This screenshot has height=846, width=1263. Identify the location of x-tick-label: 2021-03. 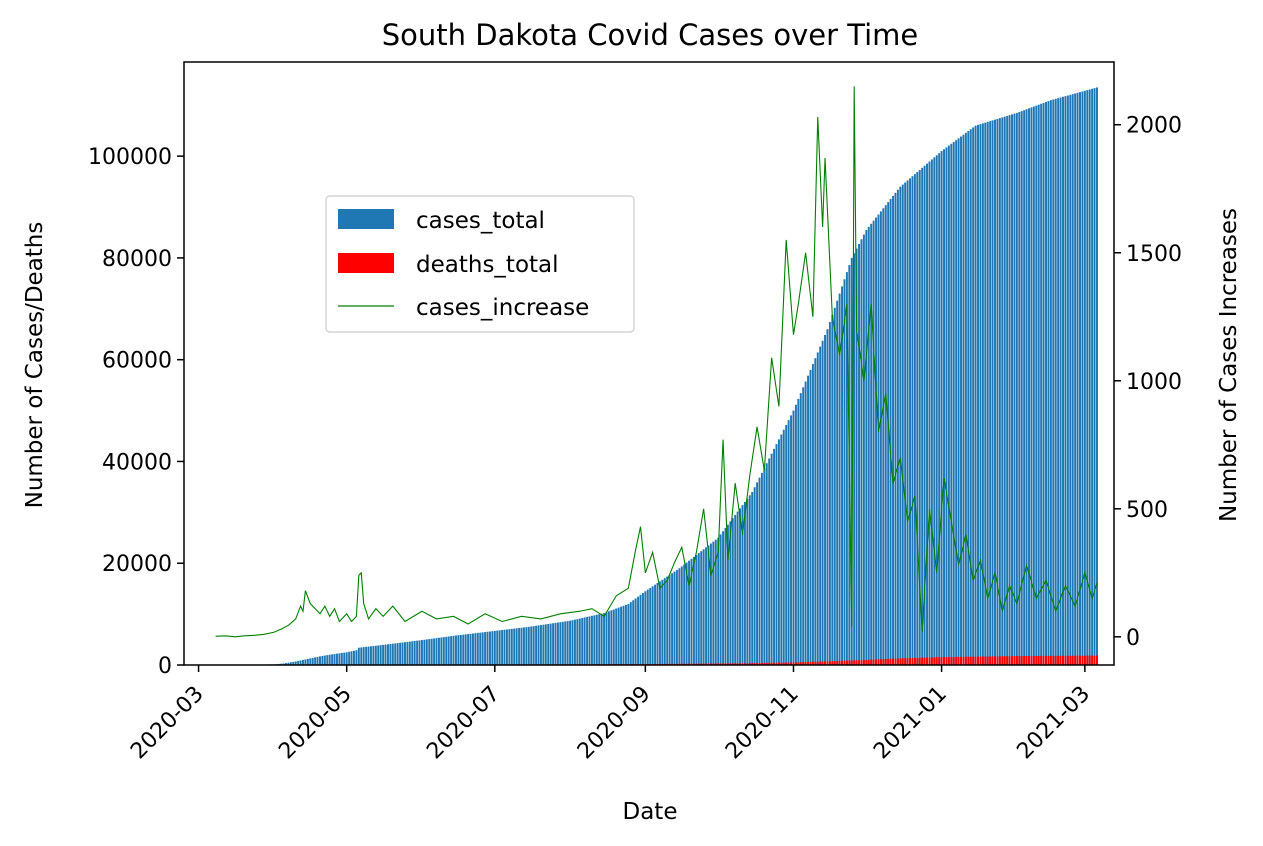
(1053, 723).